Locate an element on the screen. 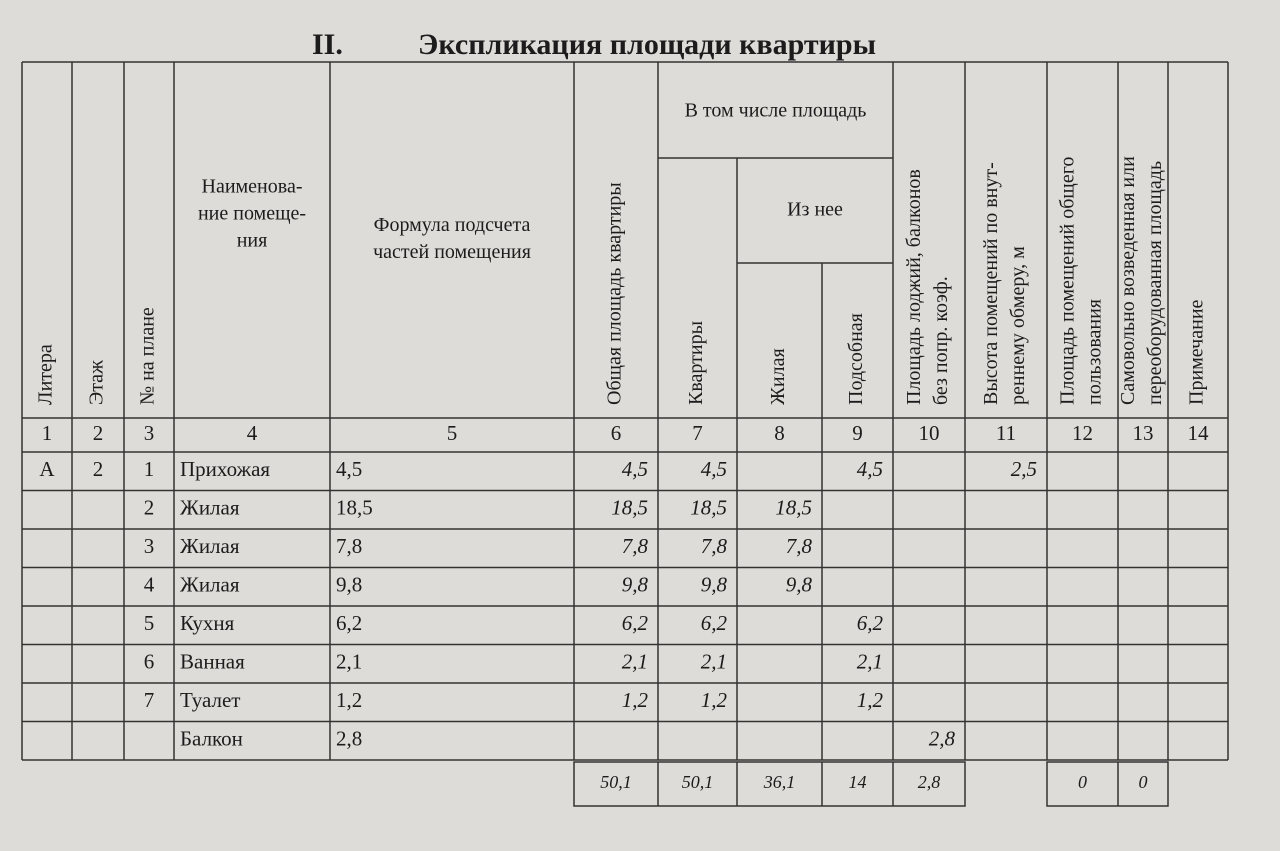  totals-cell: 2,8 is located at coordinates (929, 782).